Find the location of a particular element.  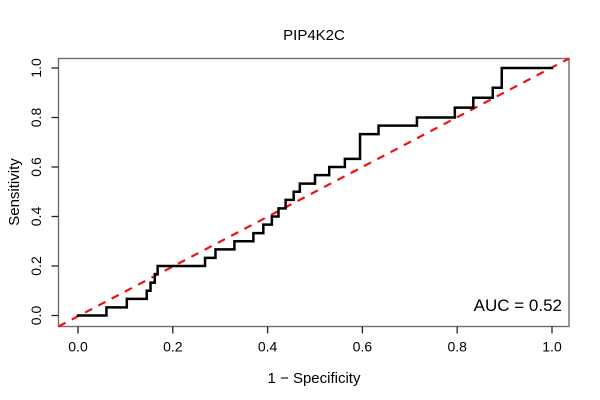

y-tick-label: 0.4 is located at coordinates (36, 217).